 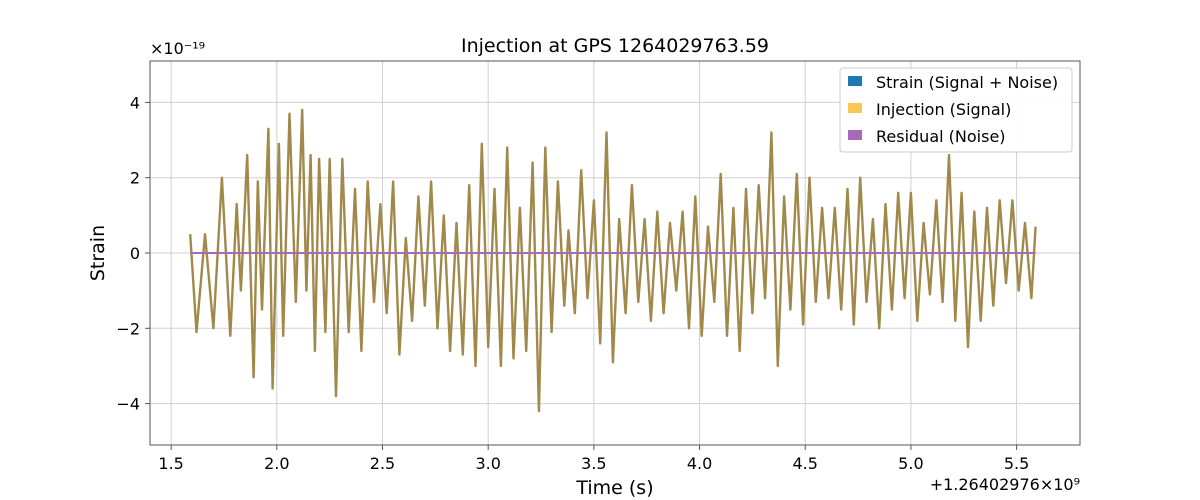 What do you see at coordinates (170, 463) in the screenshot?
I see `x-tick-label: 1.5` at bounding box center [170, 463].